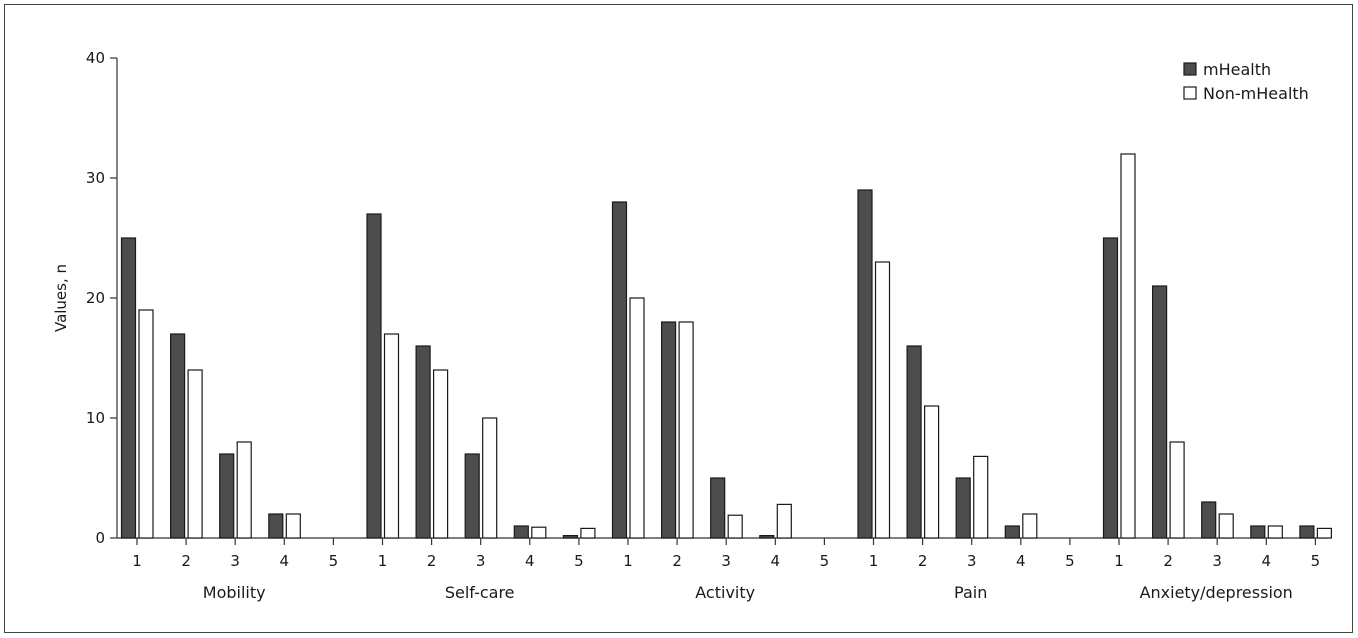  What do you see at coordinates (480, 592) in the screenshot?
I see `group-label: Self-care` at bounding box center [480, 592].